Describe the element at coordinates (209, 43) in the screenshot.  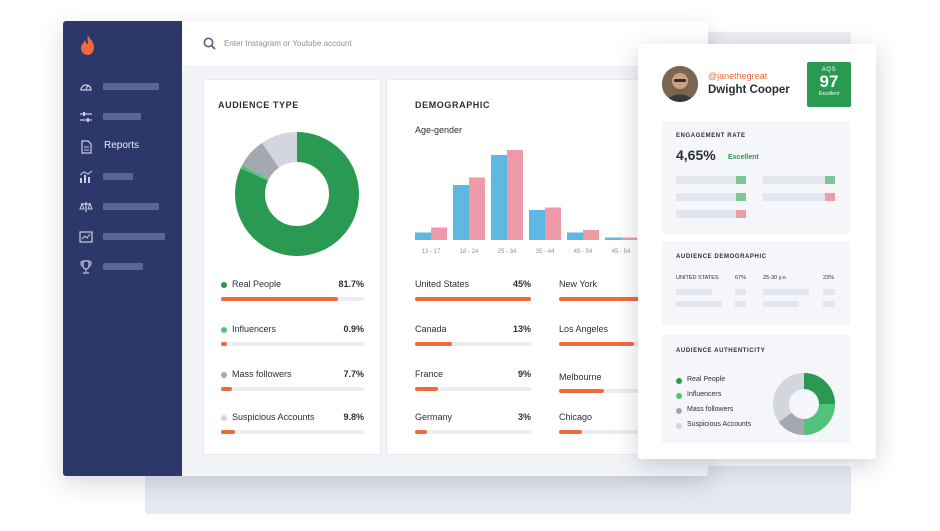
I see `search-icon` at that location.